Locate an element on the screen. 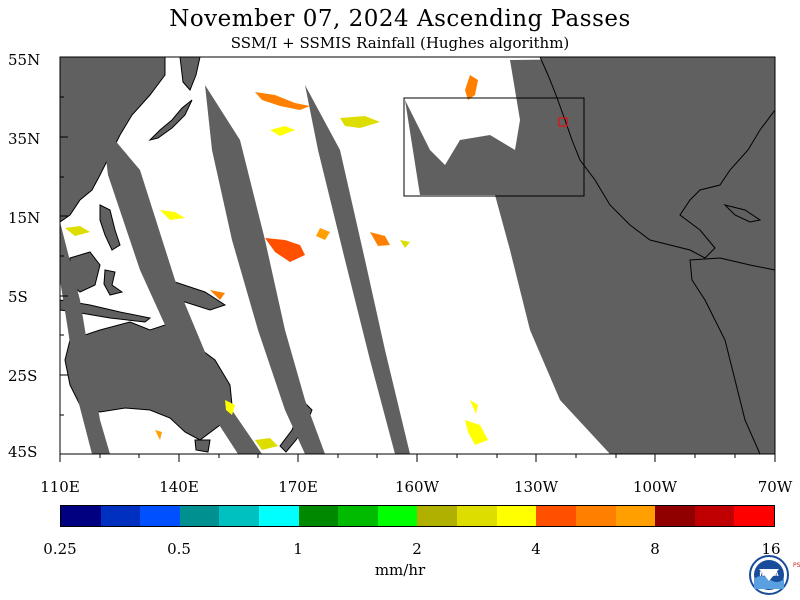 The height and width of the screenshot is (600, 800). colorbar-label: 2 is located at coordinates (417, 549).